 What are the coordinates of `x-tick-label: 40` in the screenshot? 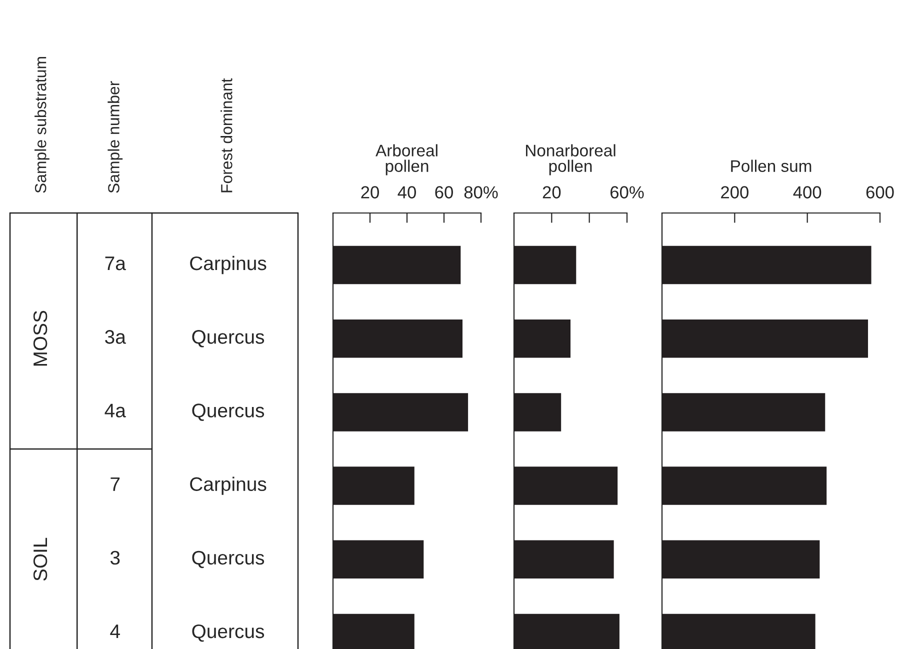 It's located at (407, 192).